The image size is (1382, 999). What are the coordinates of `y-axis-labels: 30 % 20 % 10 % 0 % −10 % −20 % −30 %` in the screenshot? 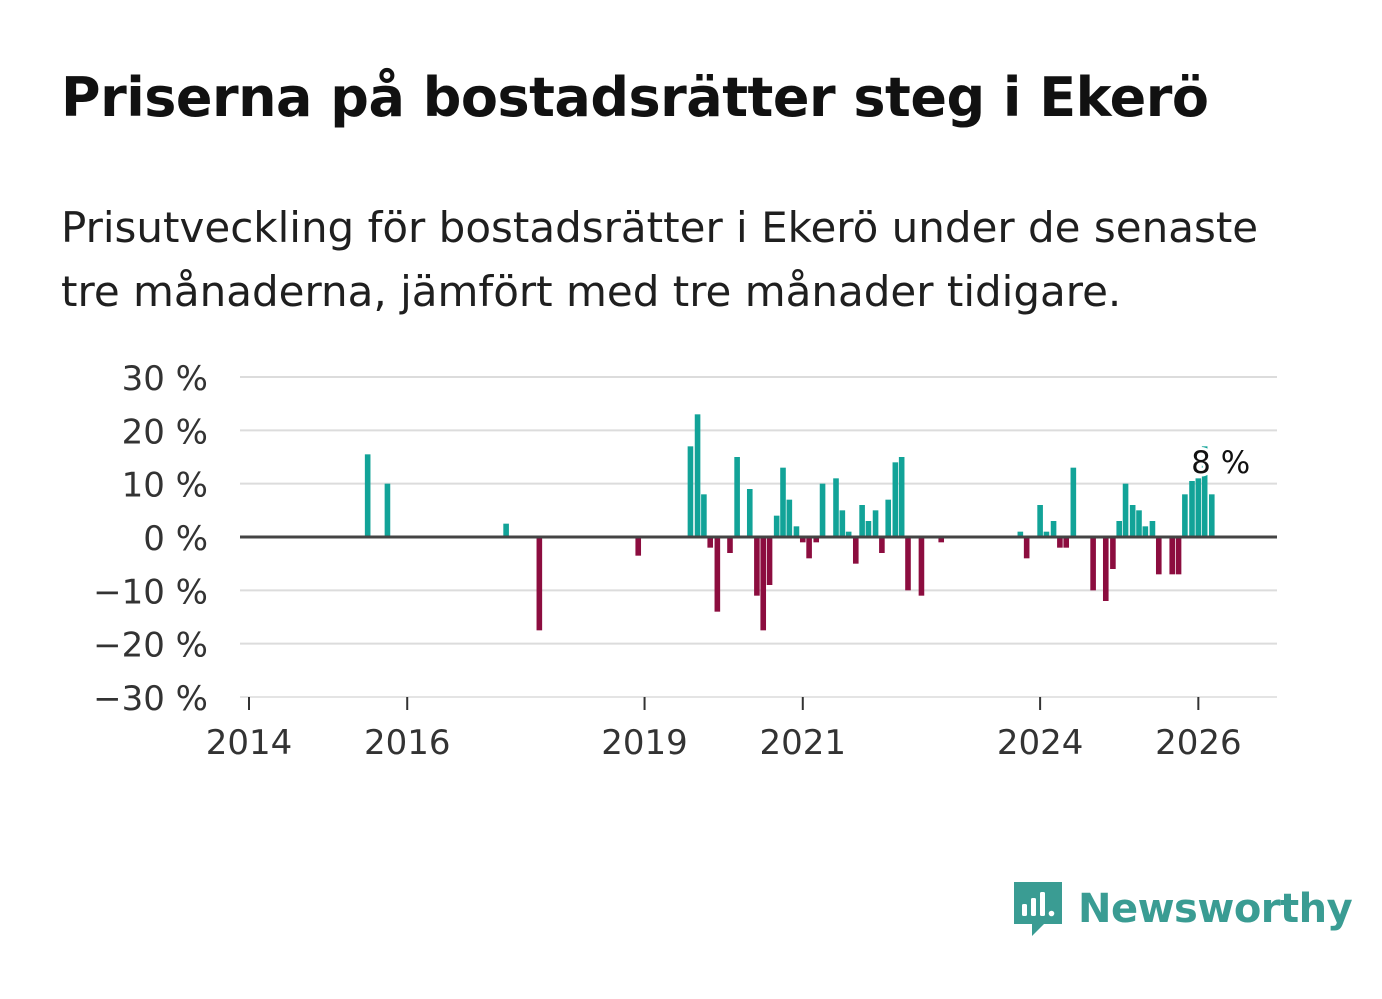 It's located at (150, 539).